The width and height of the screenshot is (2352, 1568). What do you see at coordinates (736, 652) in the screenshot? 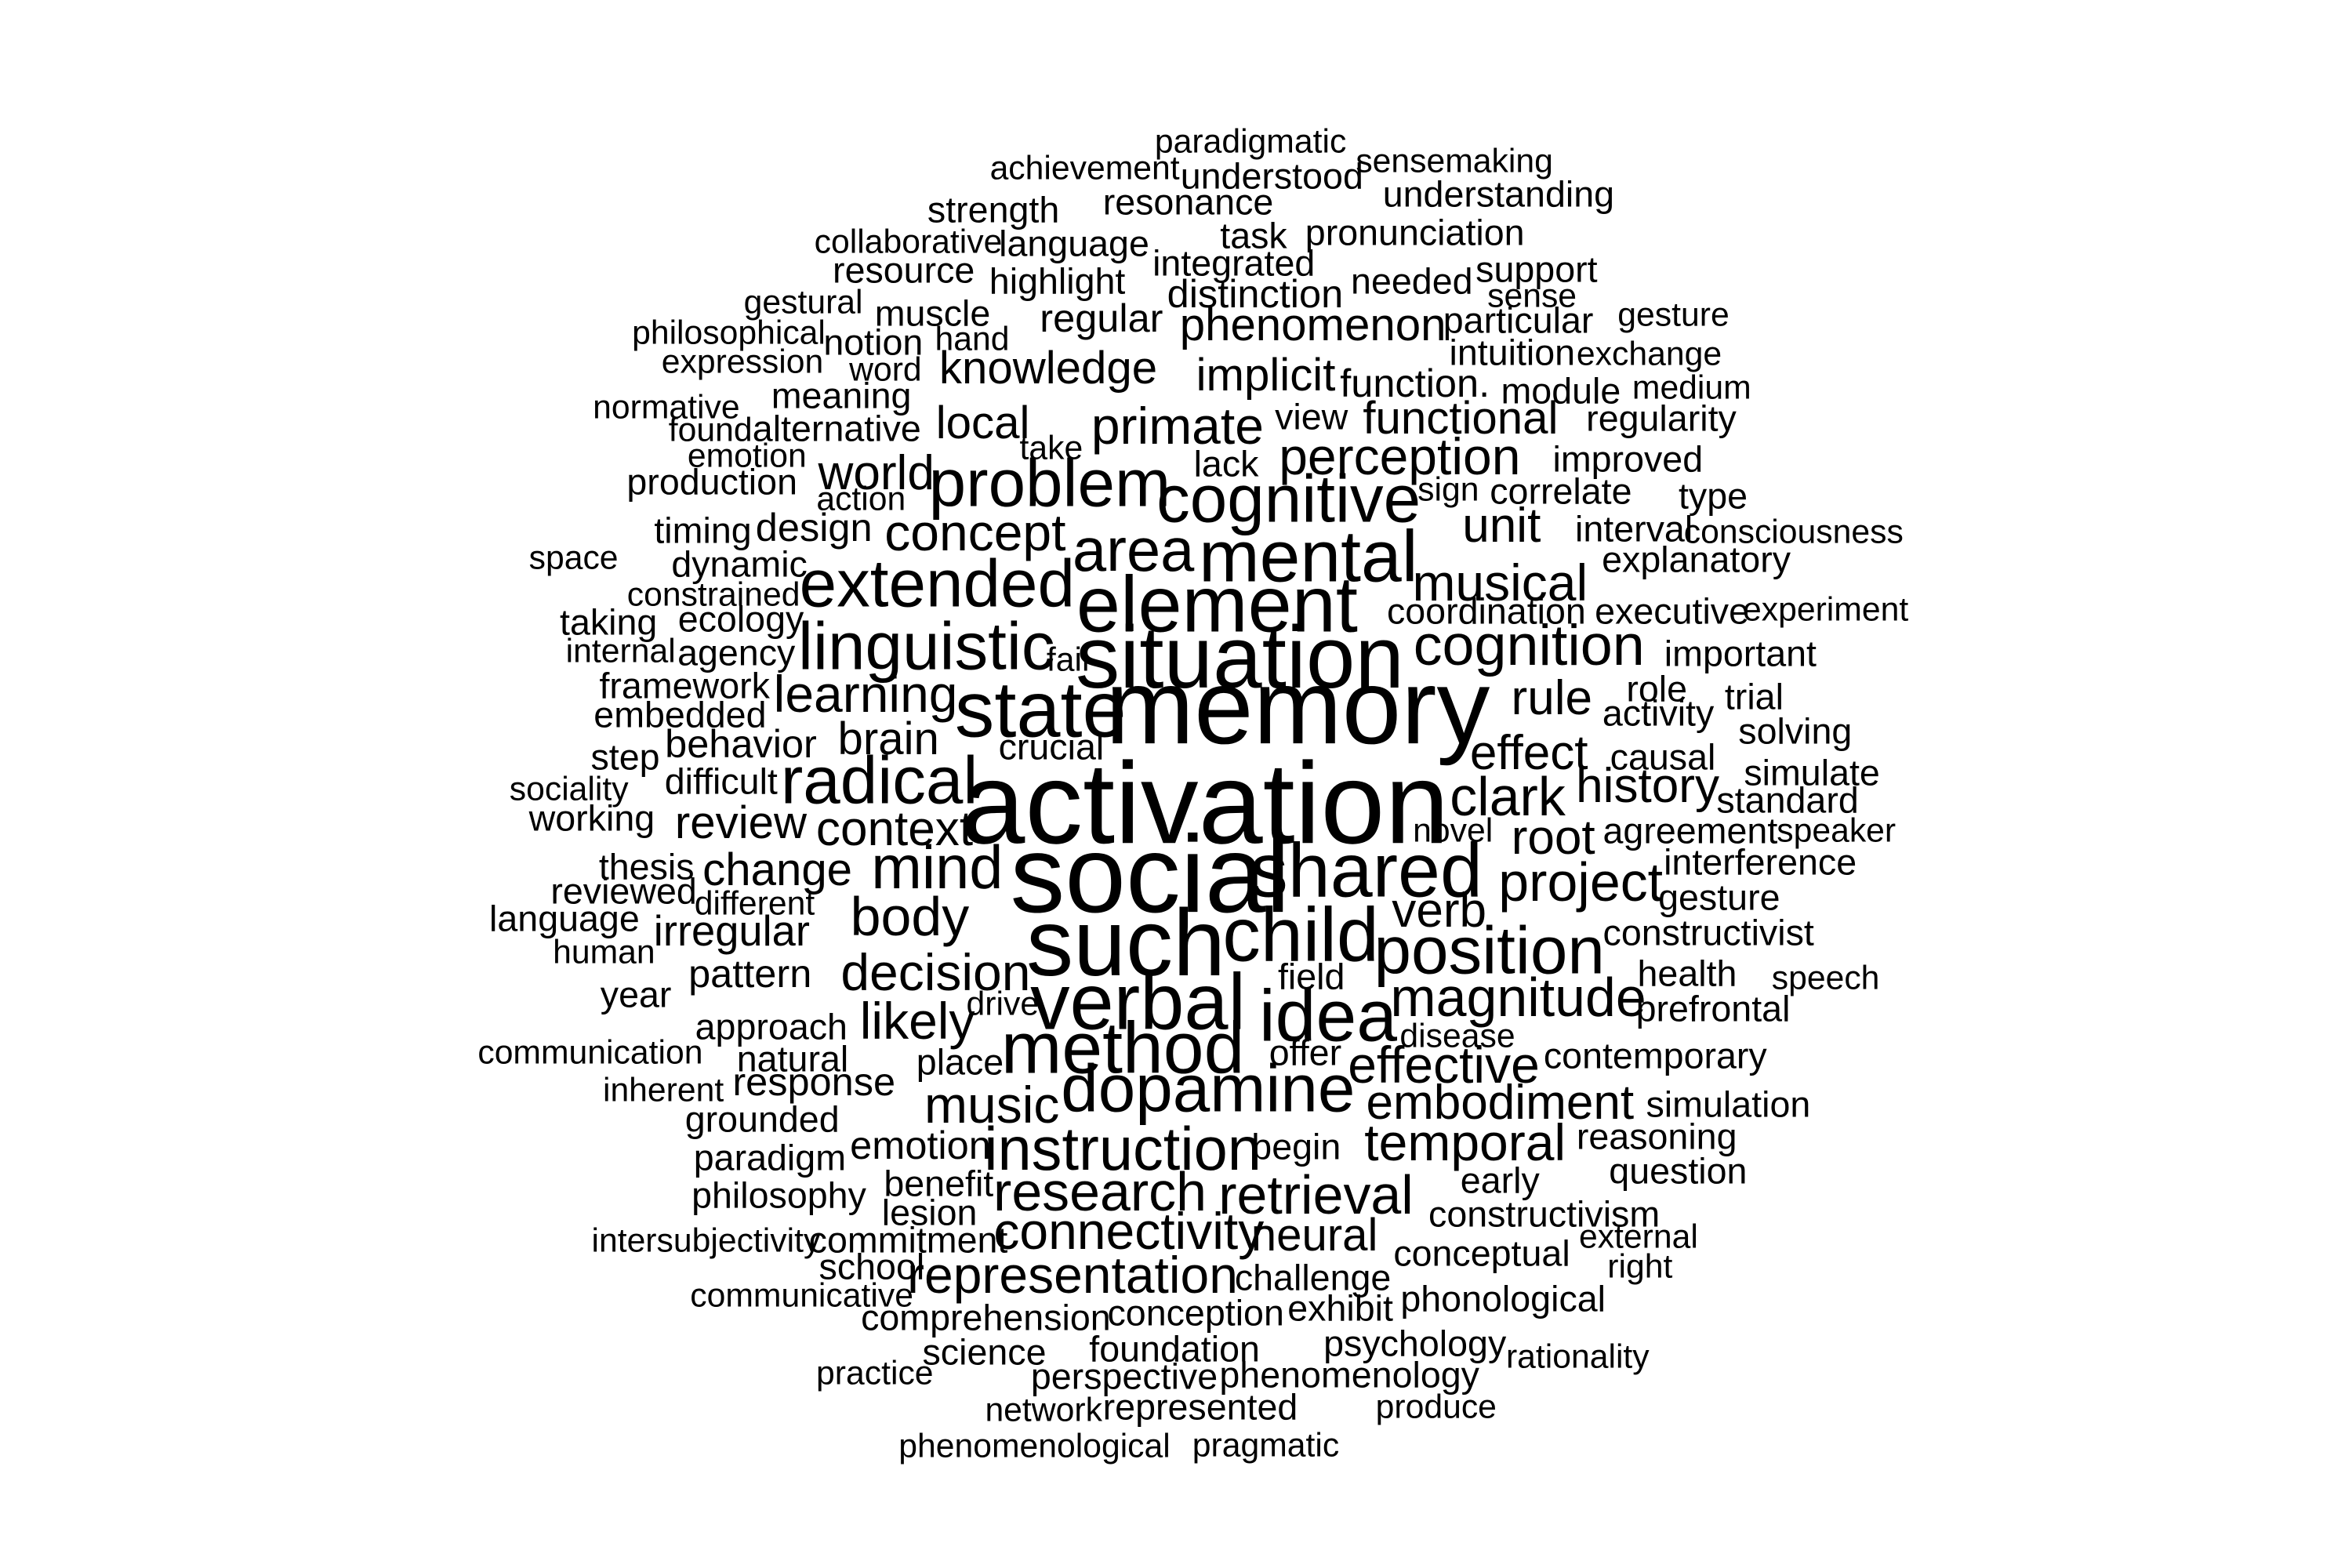
I see `cloud-word-agency: agency` at bounding box center [736, 652].